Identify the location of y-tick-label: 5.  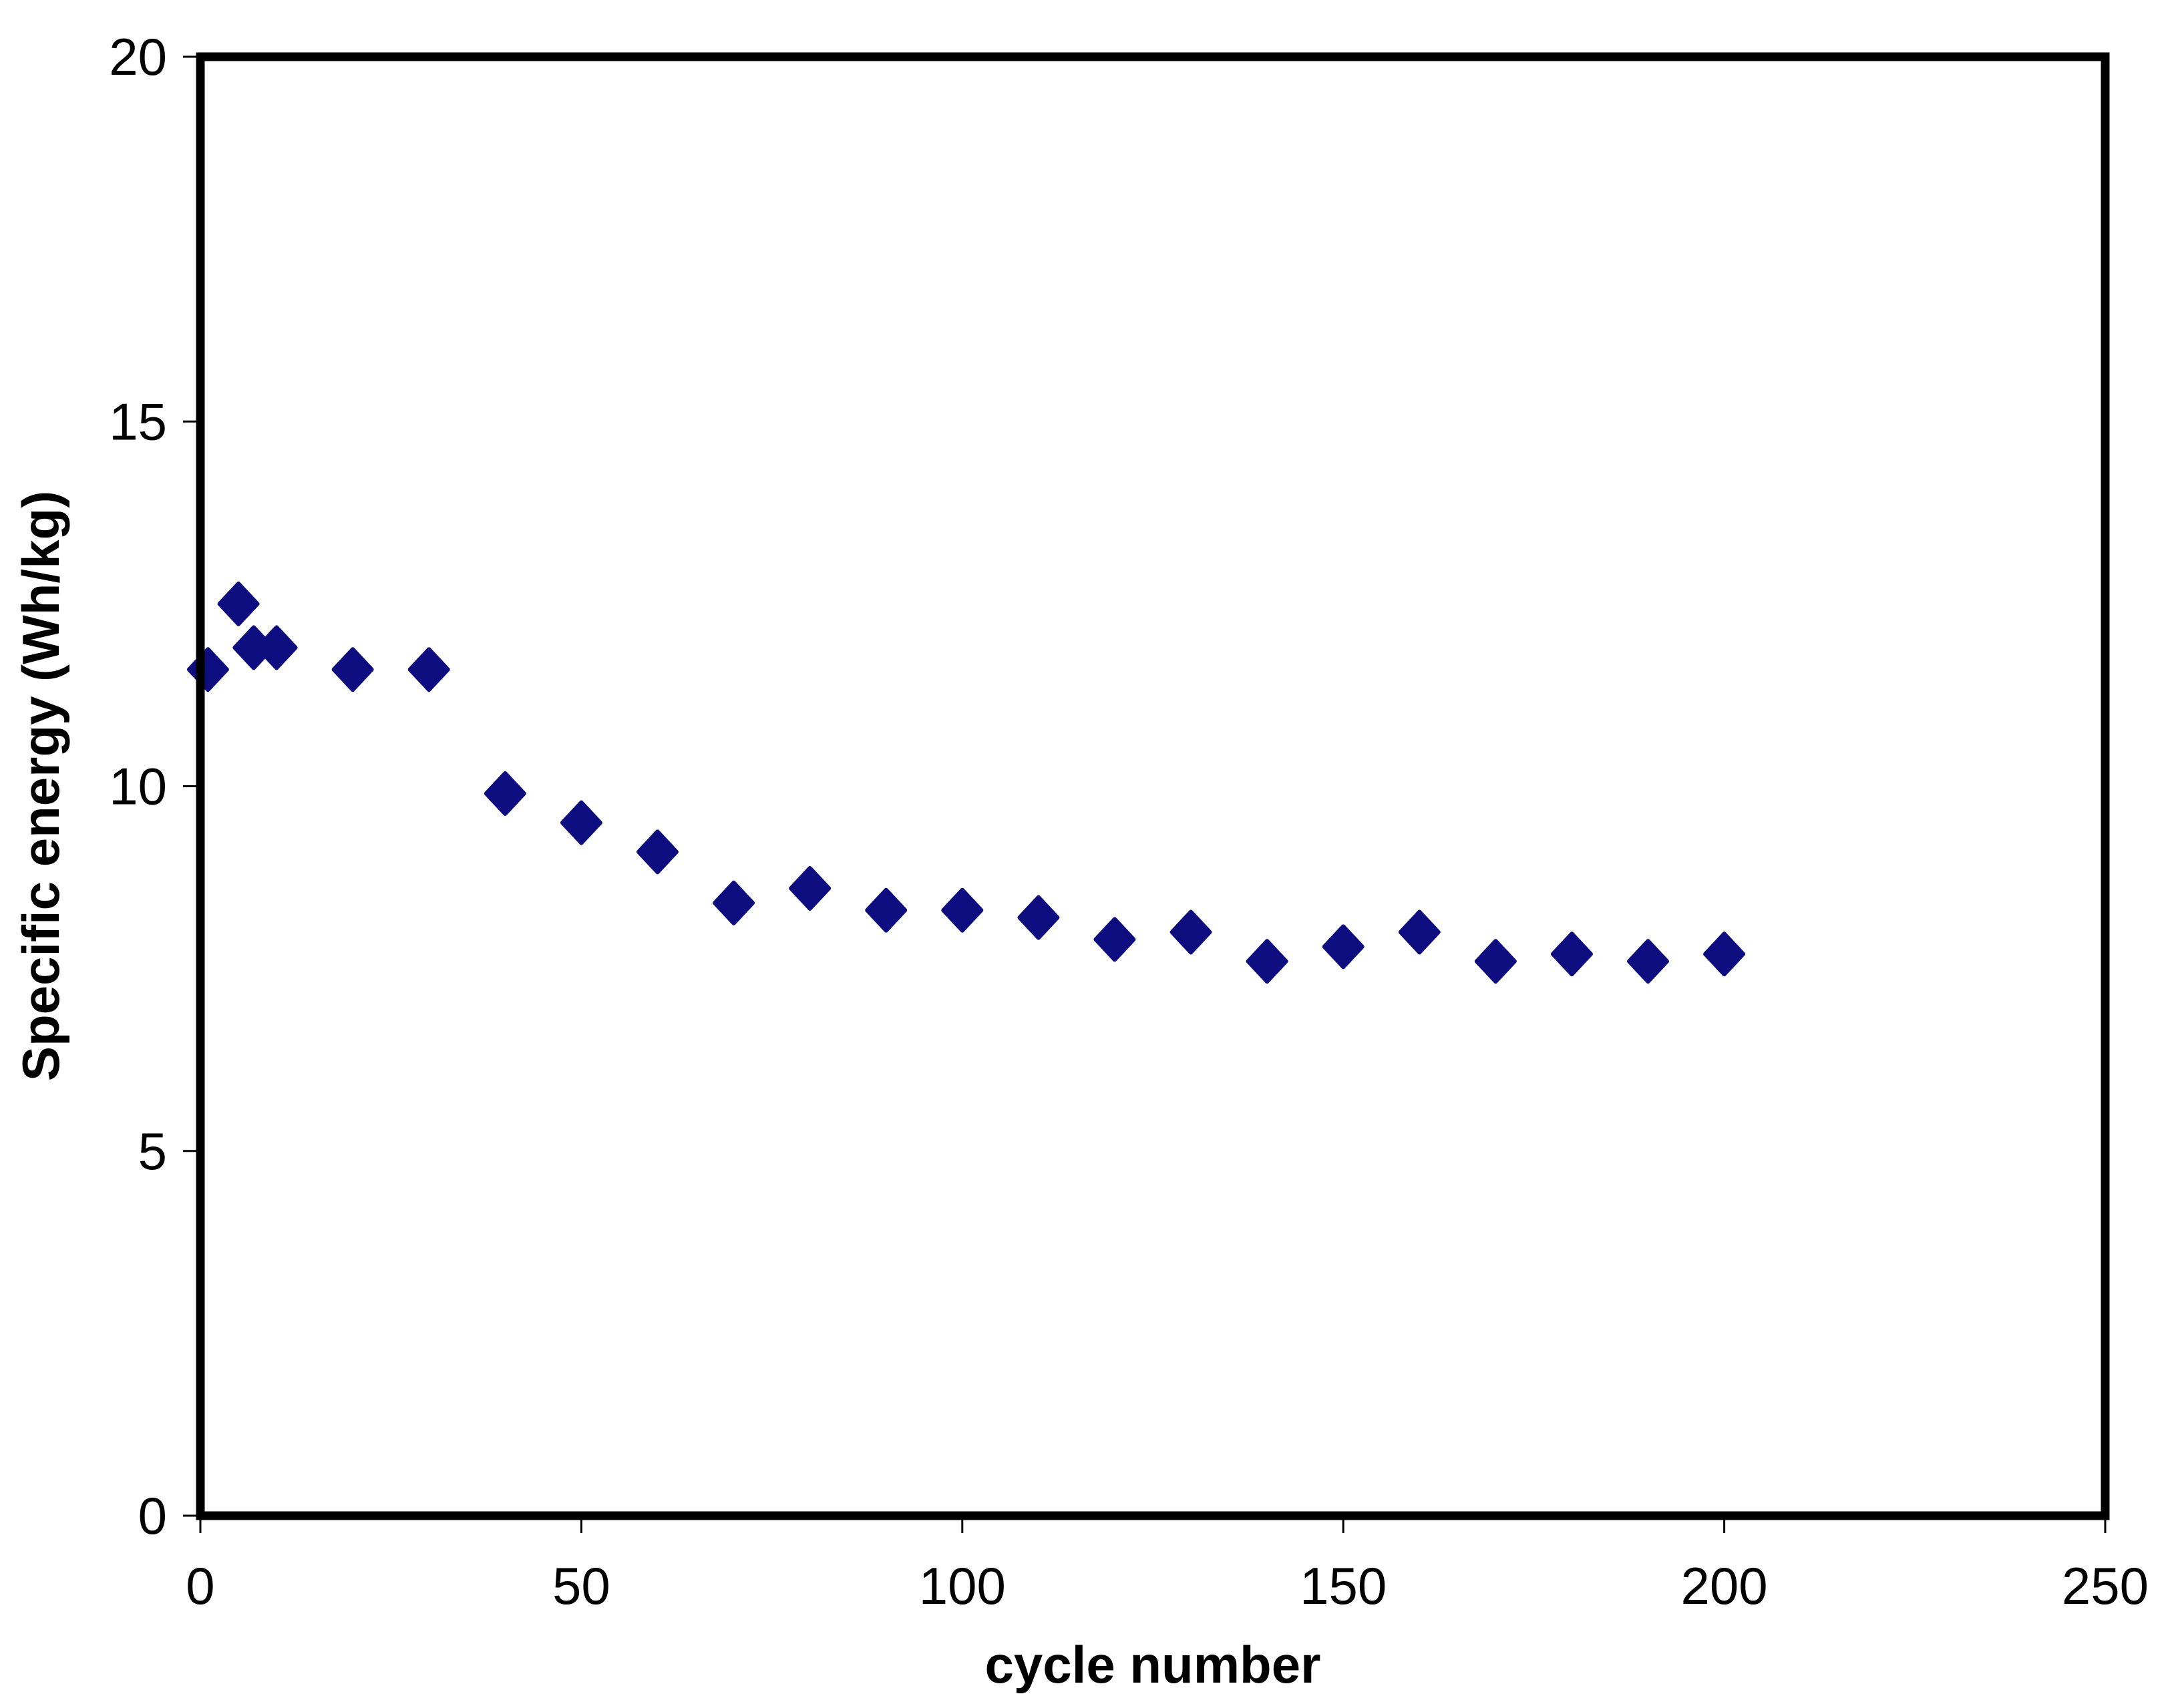
(152, 1151).